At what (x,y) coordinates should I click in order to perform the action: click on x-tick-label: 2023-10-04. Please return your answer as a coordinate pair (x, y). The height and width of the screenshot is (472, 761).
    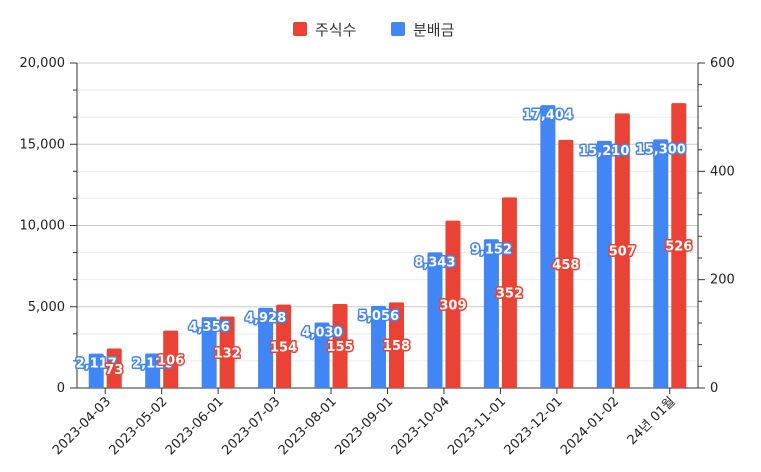
    Looking at the image, I should click on (421, 426).